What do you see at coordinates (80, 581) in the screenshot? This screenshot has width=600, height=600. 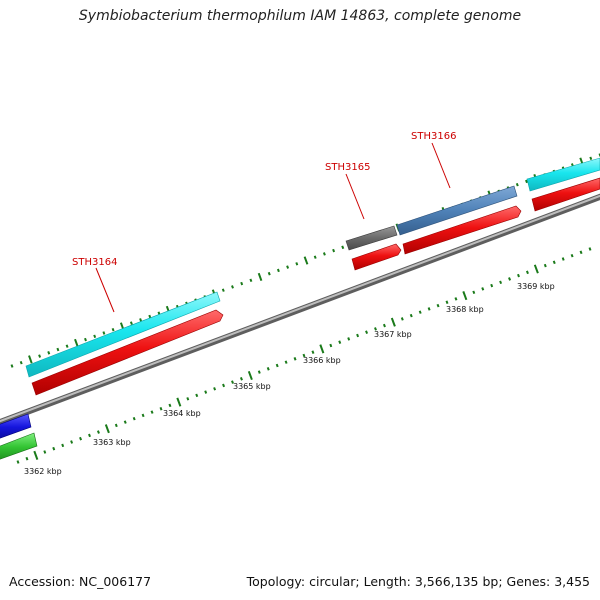 I see `accession-text: Accession: NC_006177` at bounding box center [80, 581].